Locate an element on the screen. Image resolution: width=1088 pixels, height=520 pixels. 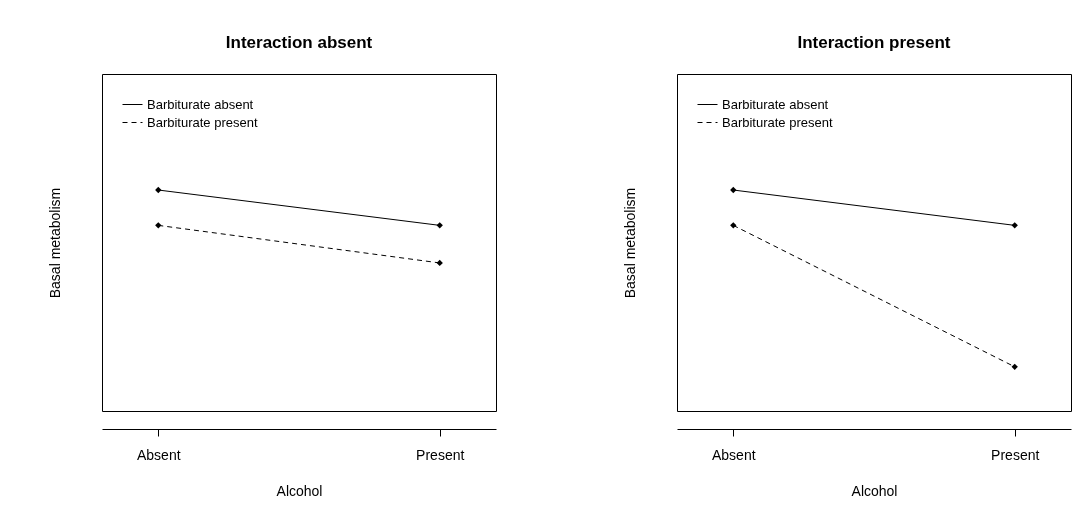
chart-title: Interaction present is located at coordinates (874, 42).